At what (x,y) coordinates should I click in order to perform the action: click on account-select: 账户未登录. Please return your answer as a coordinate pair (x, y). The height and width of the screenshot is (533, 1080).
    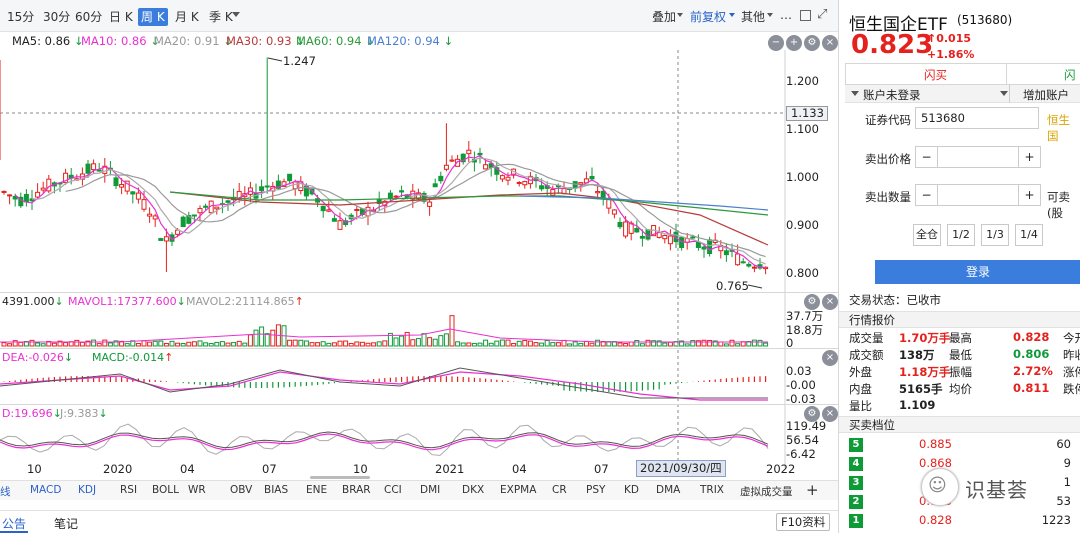
    Looking at the image, I should click on (892, 95).